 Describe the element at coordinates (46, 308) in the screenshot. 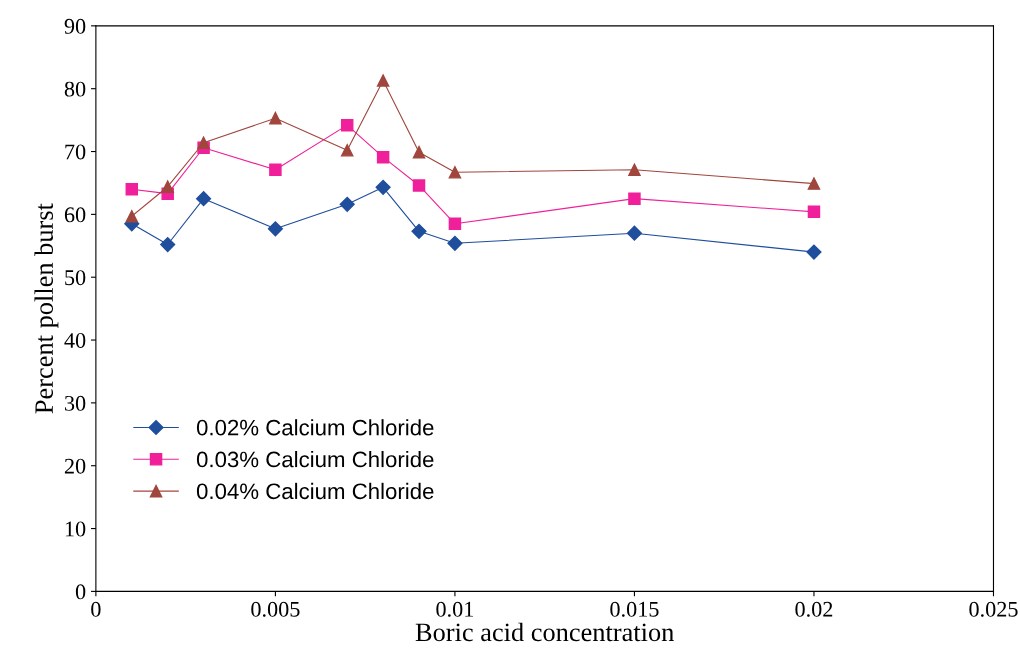

I see `y-axis-title: Percent pollen burst` at that location.